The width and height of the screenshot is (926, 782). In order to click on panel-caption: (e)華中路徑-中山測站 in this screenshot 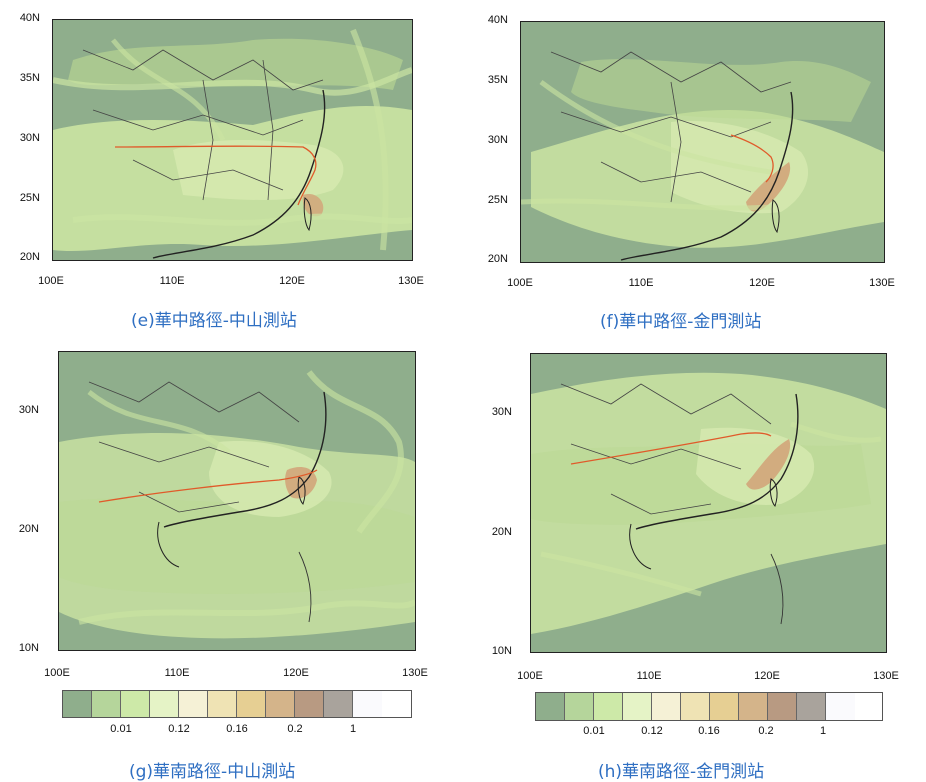, I will do `click(214, 321)`.